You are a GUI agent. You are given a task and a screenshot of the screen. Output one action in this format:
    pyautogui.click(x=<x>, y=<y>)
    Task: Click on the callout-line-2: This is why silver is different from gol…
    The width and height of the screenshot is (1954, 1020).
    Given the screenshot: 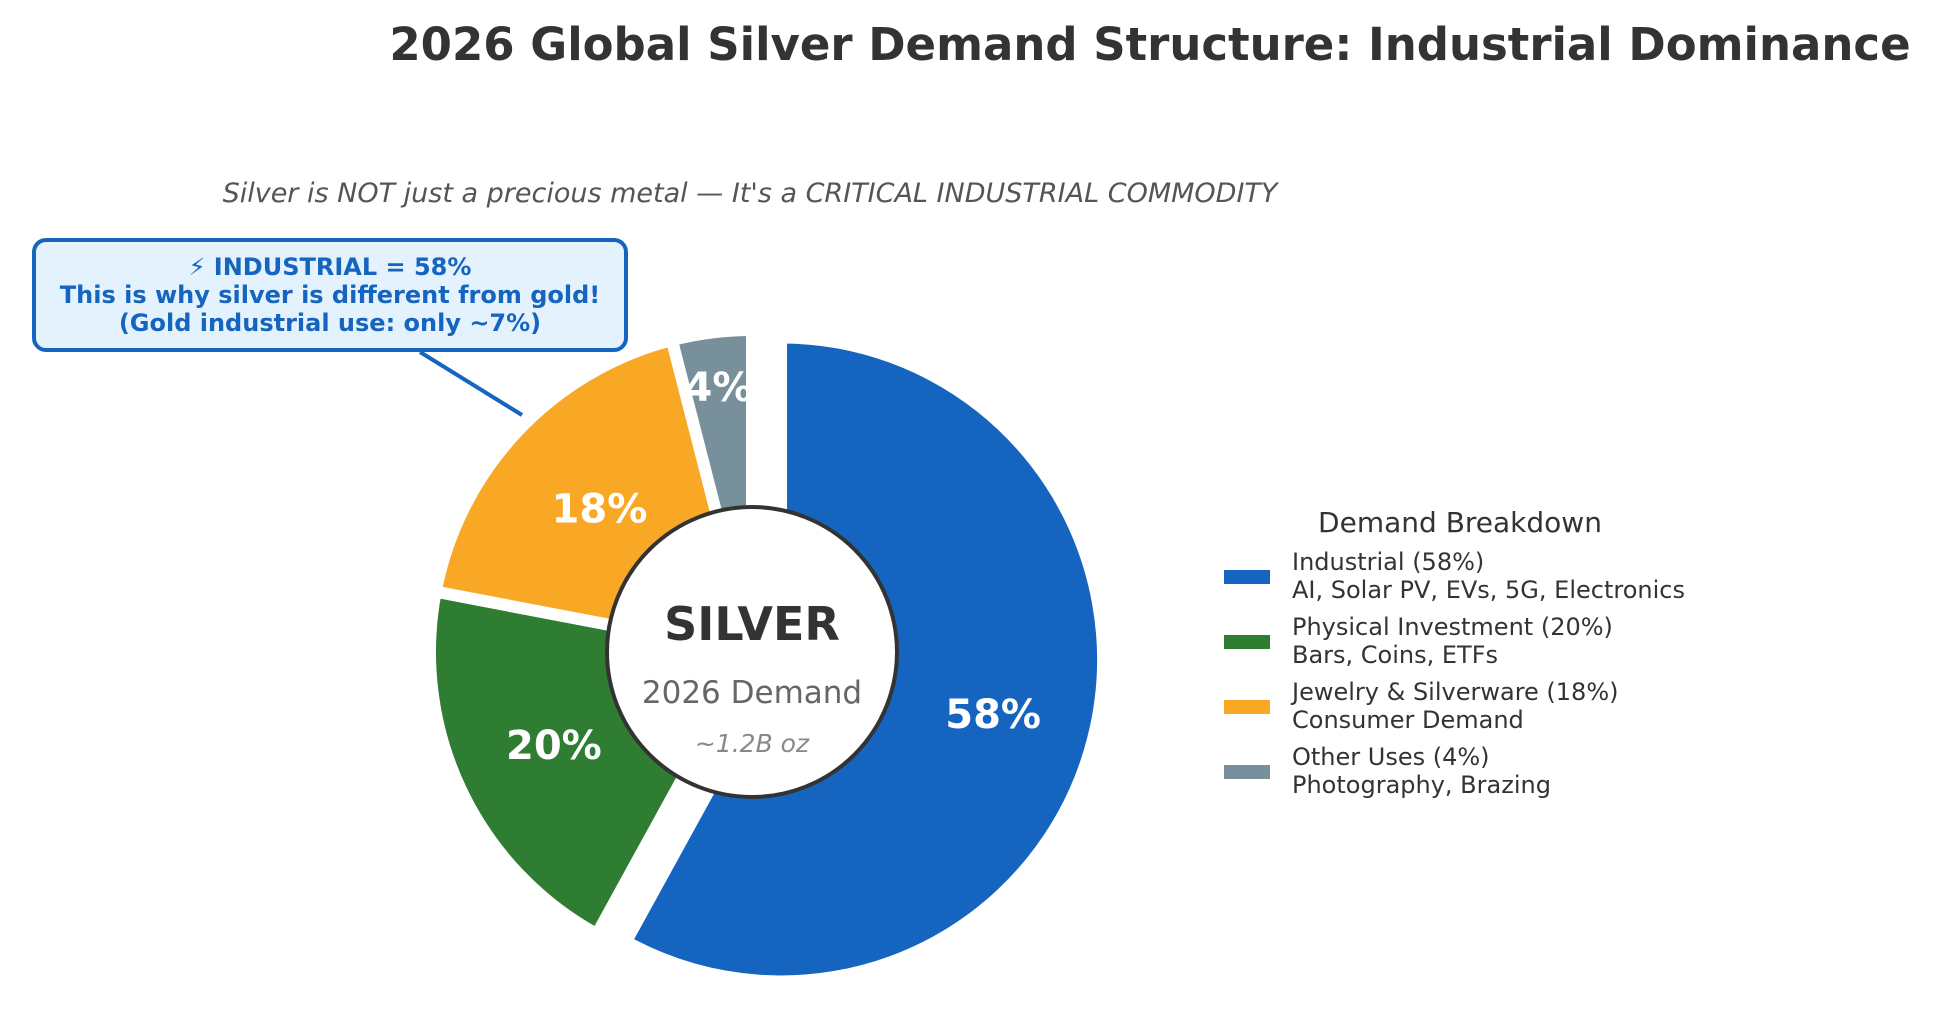 What is the action you would take?
    pyautogui.click(x=330, y=295)
    